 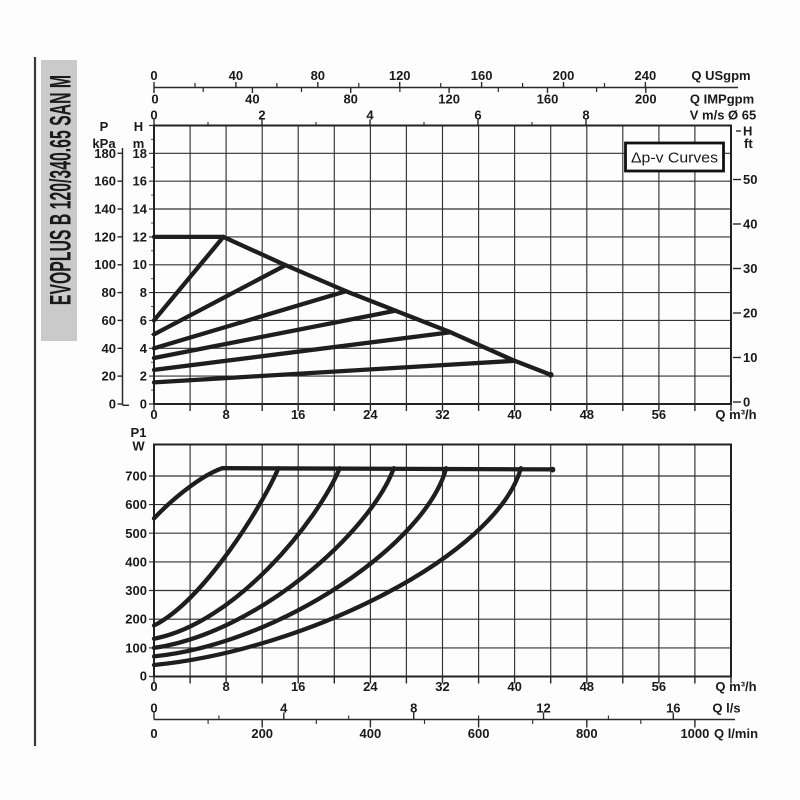 What do you see at coordinates (105, 209) in the screenshot?
I see `svg-text: 140` at bounding box center [105, 209].